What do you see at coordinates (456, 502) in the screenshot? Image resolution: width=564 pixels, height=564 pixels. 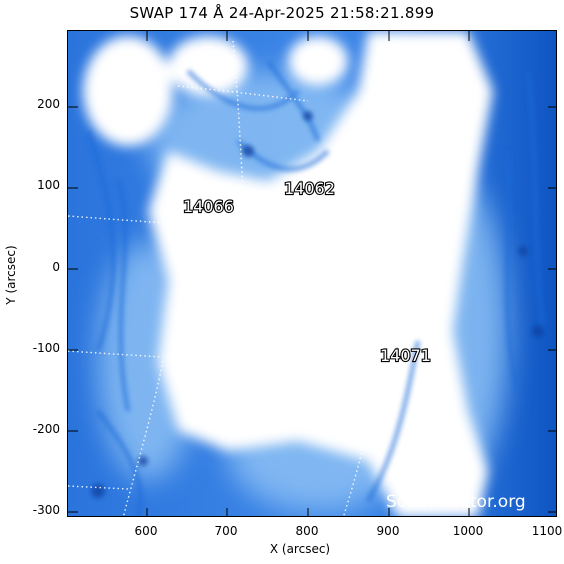 I see `watermark-logo: SolarMonitor.org` at bounding box center [456, 502].